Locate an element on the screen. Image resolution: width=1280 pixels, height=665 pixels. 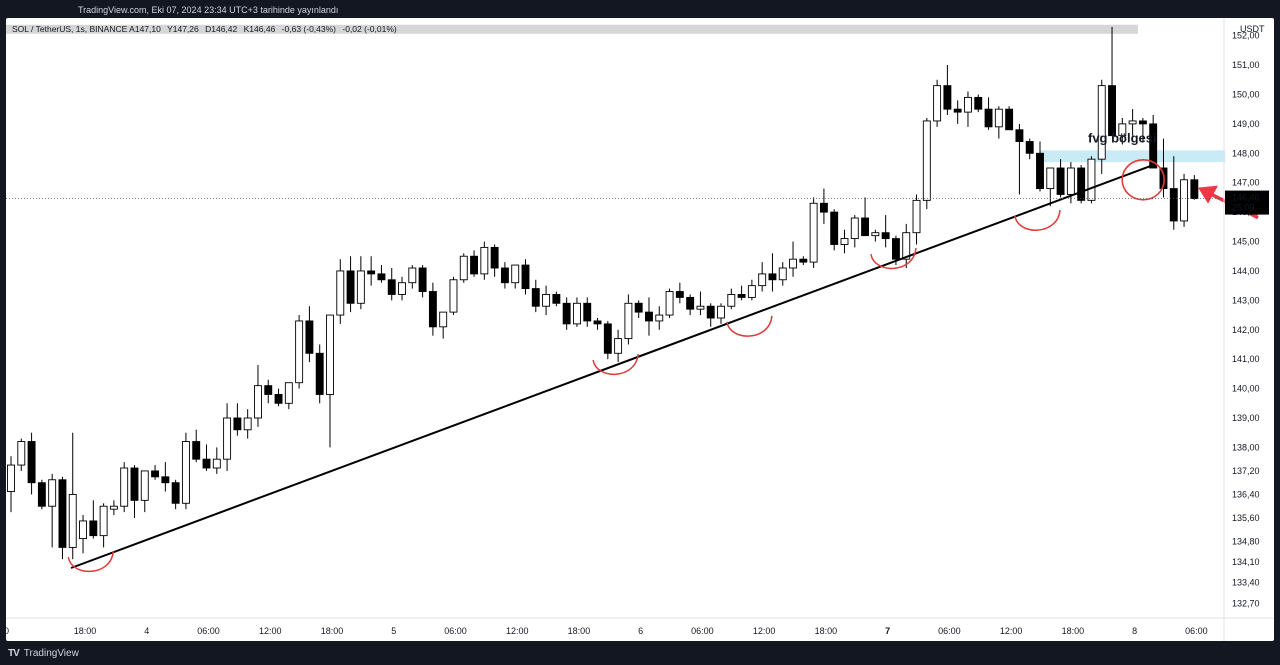
high-key: Y is located at coordinates (170, 29).